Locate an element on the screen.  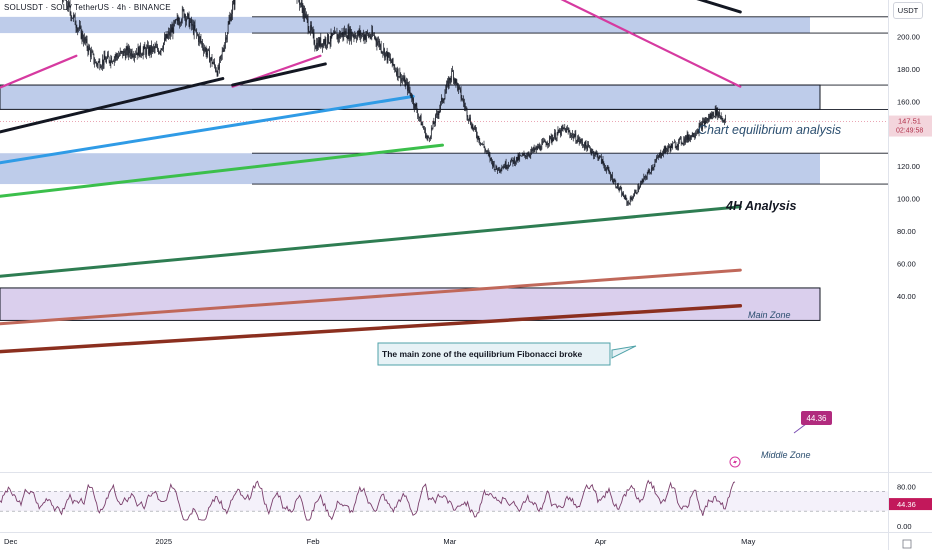
rsi-value-text: 44.36 is located at coordinates (906, 504).